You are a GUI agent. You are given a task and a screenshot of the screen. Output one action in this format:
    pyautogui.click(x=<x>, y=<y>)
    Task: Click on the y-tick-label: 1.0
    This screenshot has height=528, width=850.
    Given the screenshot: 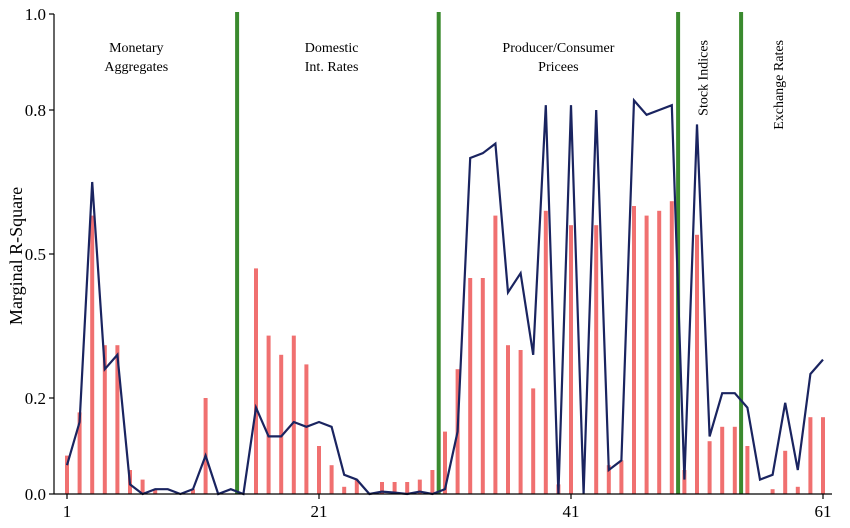 What is the action you would take?
    pyautogui.click(x=35, y=14)
    